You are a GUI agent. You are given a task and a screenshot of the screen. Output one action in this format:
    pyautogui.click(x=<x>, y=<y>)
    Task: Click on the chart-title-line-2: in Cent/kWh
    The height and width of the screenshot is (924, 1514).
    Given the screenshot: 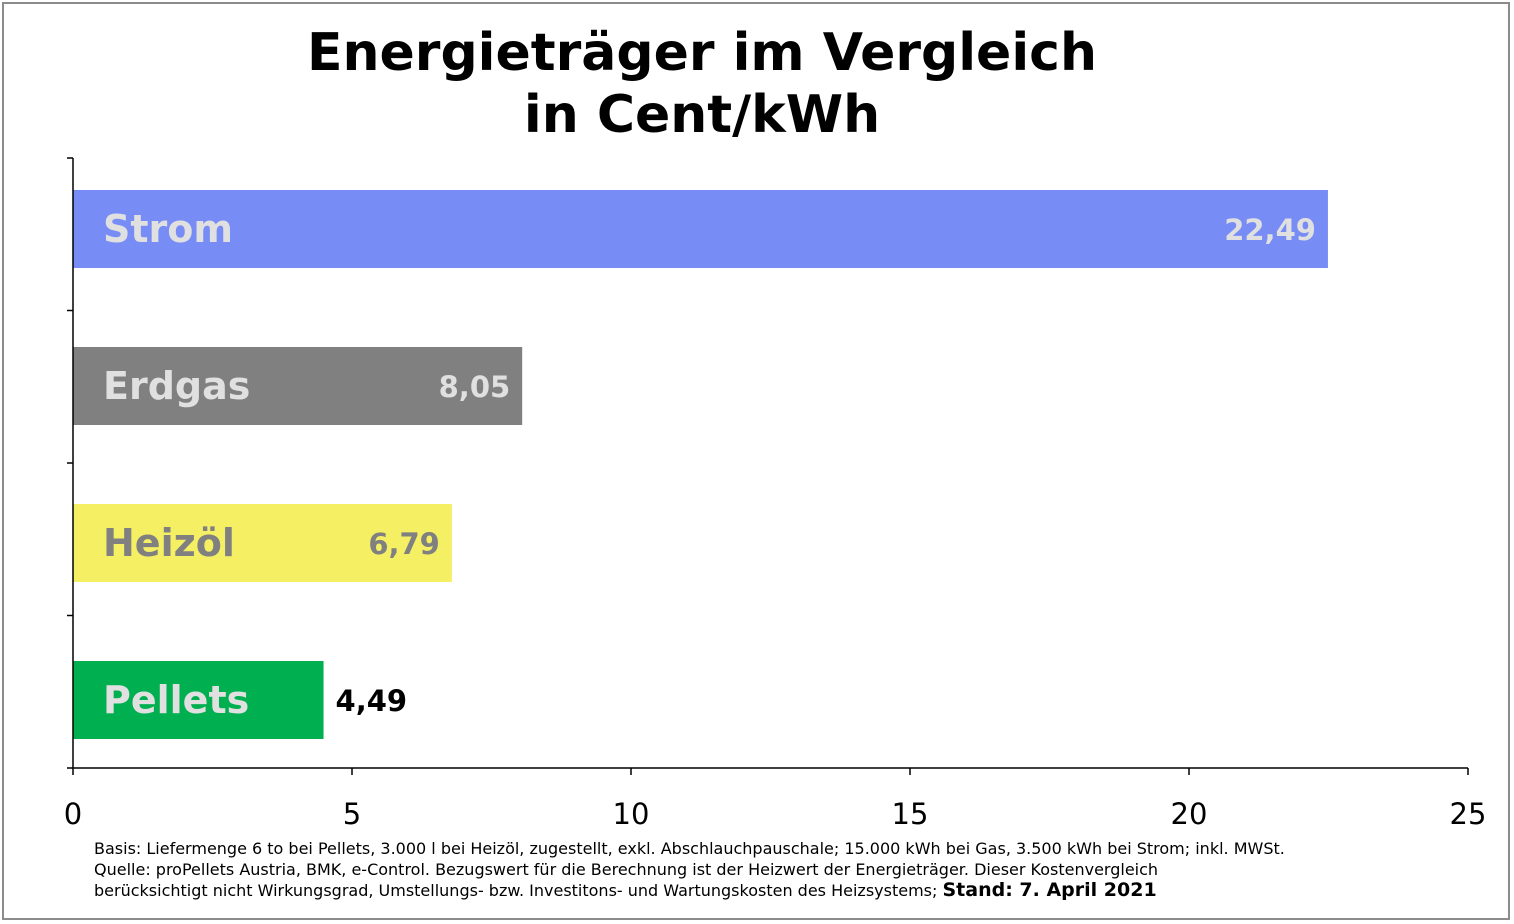 What is the action you would take?
    pyautogui.click(x=702, y=115)
    